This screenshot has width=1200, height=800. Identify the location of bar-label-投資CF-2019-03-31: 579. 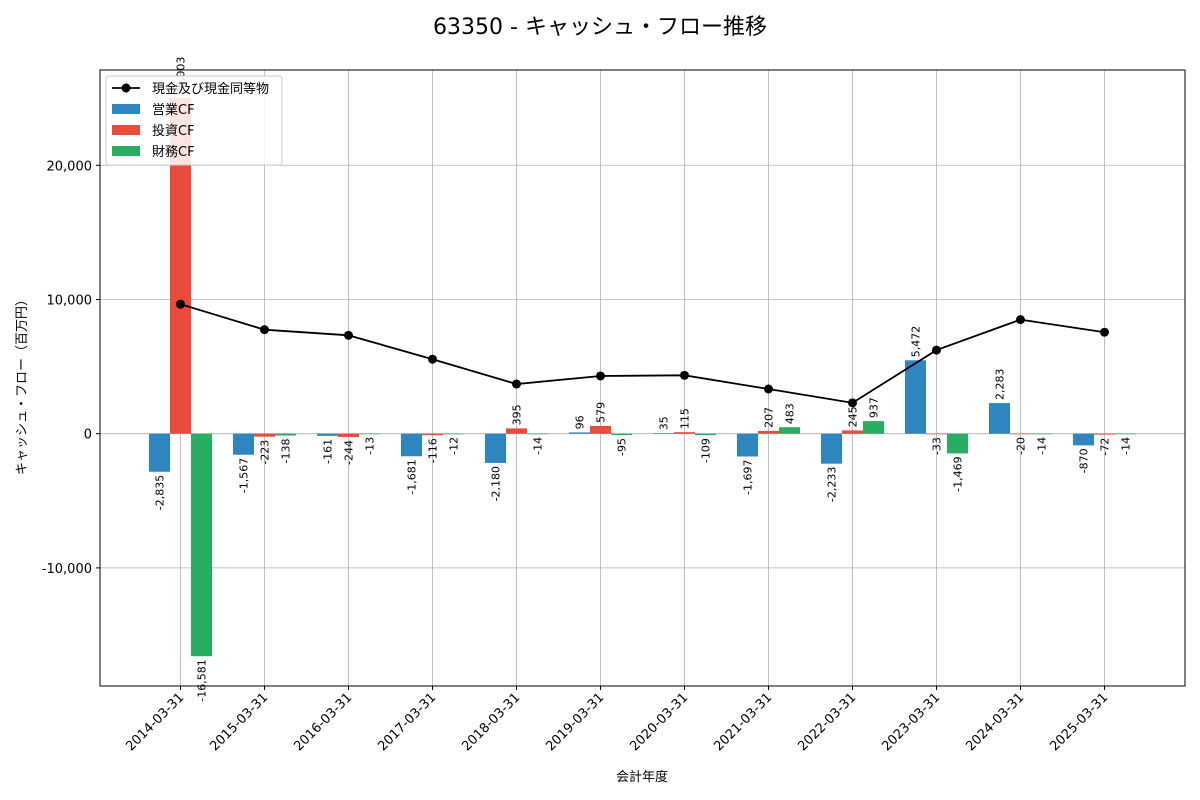
(601, 412).